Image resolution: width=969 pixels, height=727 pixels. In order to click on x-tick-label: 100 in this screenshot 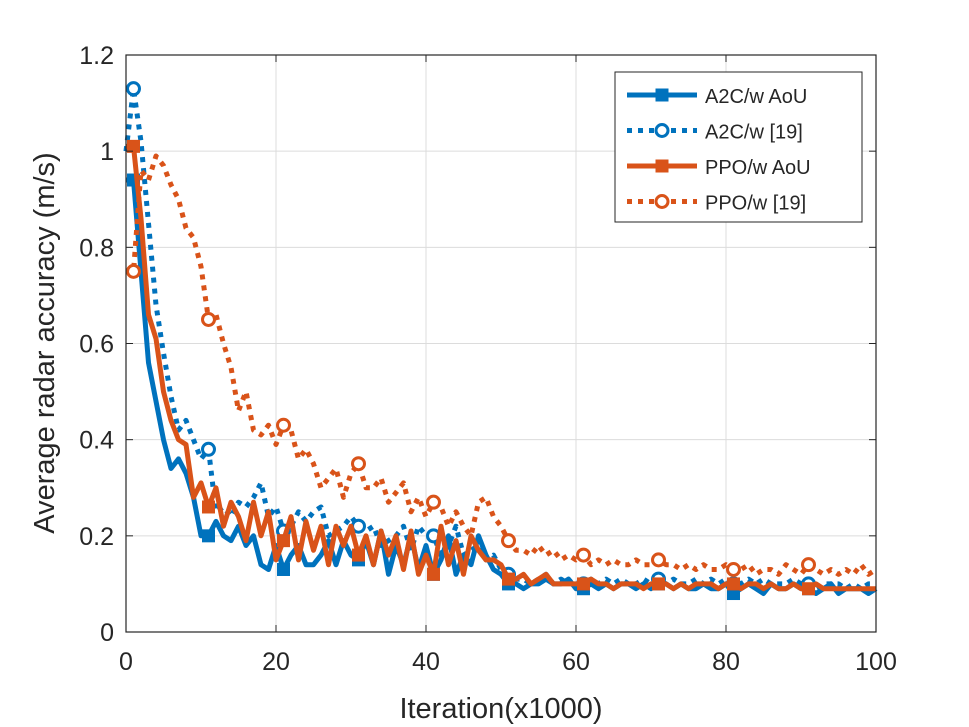, I will do `click(876, 662)`.